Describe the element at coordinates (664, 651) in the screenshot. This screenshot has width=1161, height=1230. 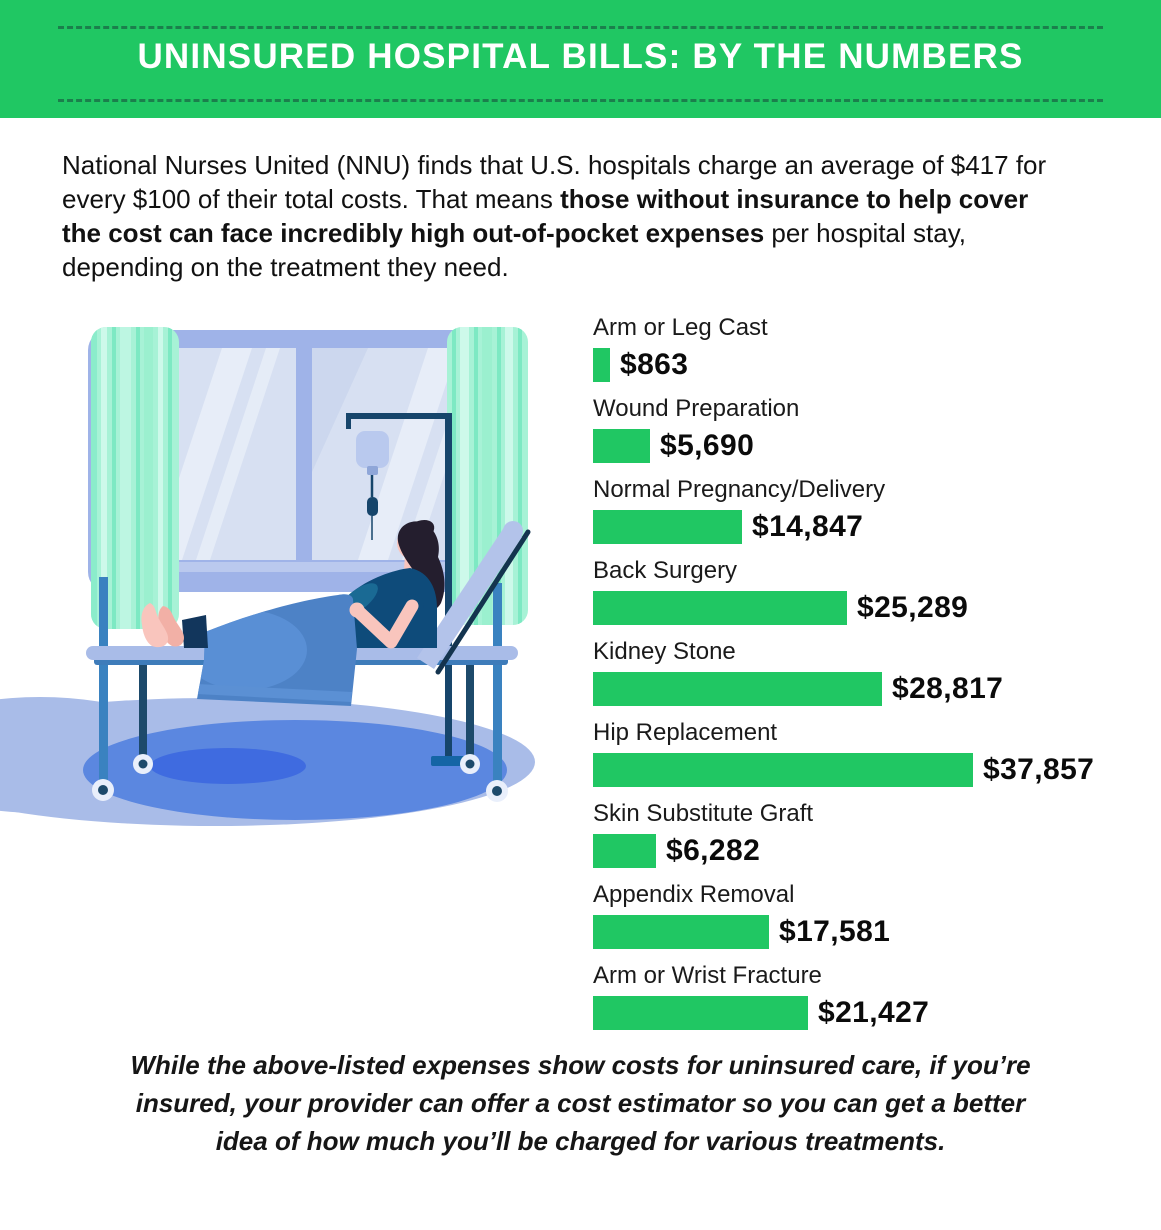
I see `category-label: Kidney Stone` at that location.